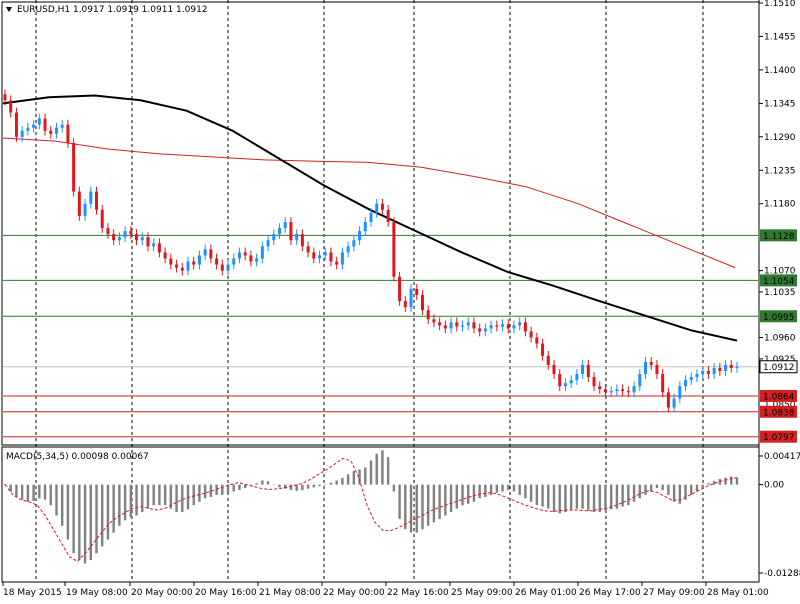  I want to click on price-tick-label: 1.1180, so click(780, 205).